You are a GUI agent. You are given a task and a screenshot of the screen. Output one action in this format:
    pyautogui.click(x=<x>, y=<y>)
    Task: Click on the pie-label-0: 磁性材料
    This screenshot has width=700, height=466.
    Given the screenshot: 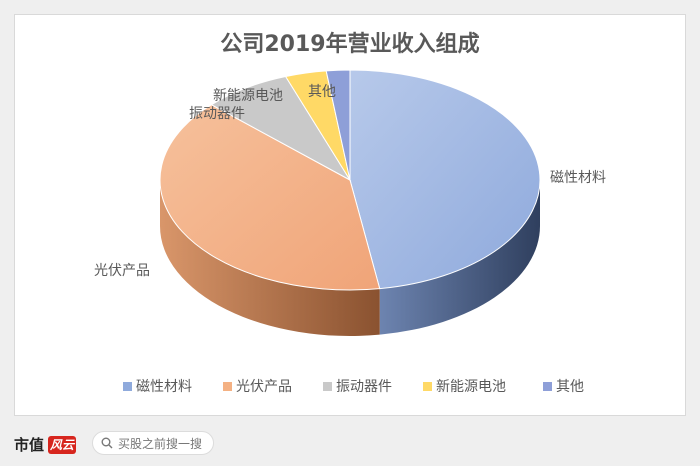 What is the action you would take?
    pyautogui.click(x=578, y=178)
    